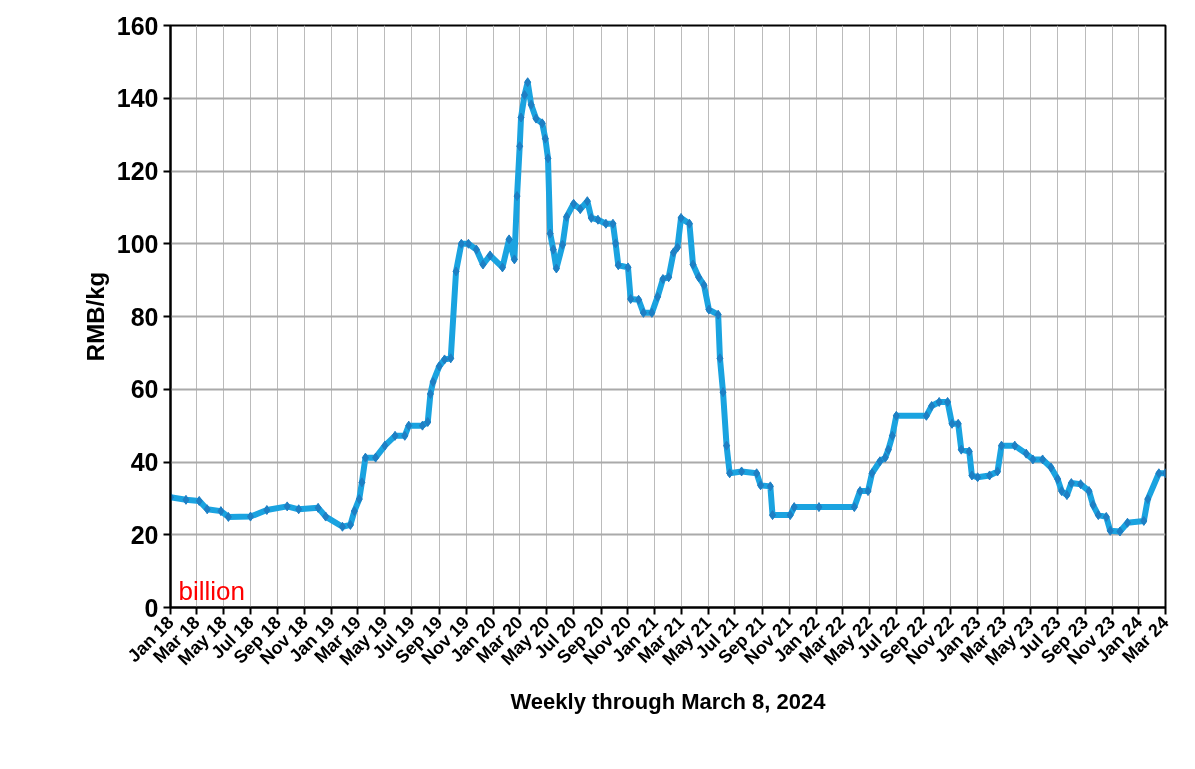 This screenshot has width=1195, height=769. What do you see at coordinates (137, 243) in the screenshot?
I see `y-tick-label: 100` at bounding box center [137, 243].